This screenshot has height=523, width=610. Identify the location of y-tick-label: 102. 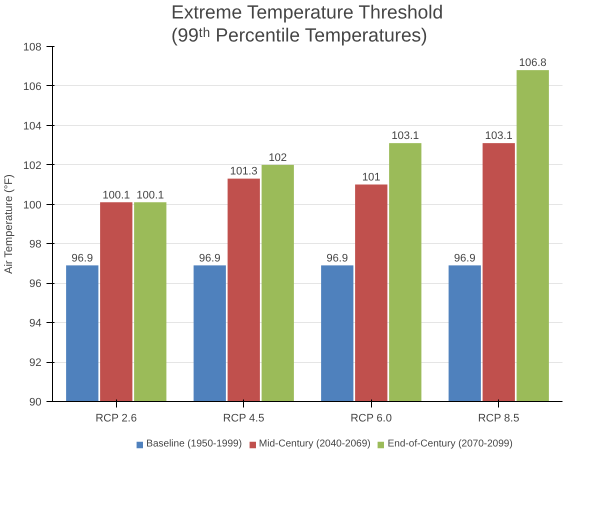
(32, 166).